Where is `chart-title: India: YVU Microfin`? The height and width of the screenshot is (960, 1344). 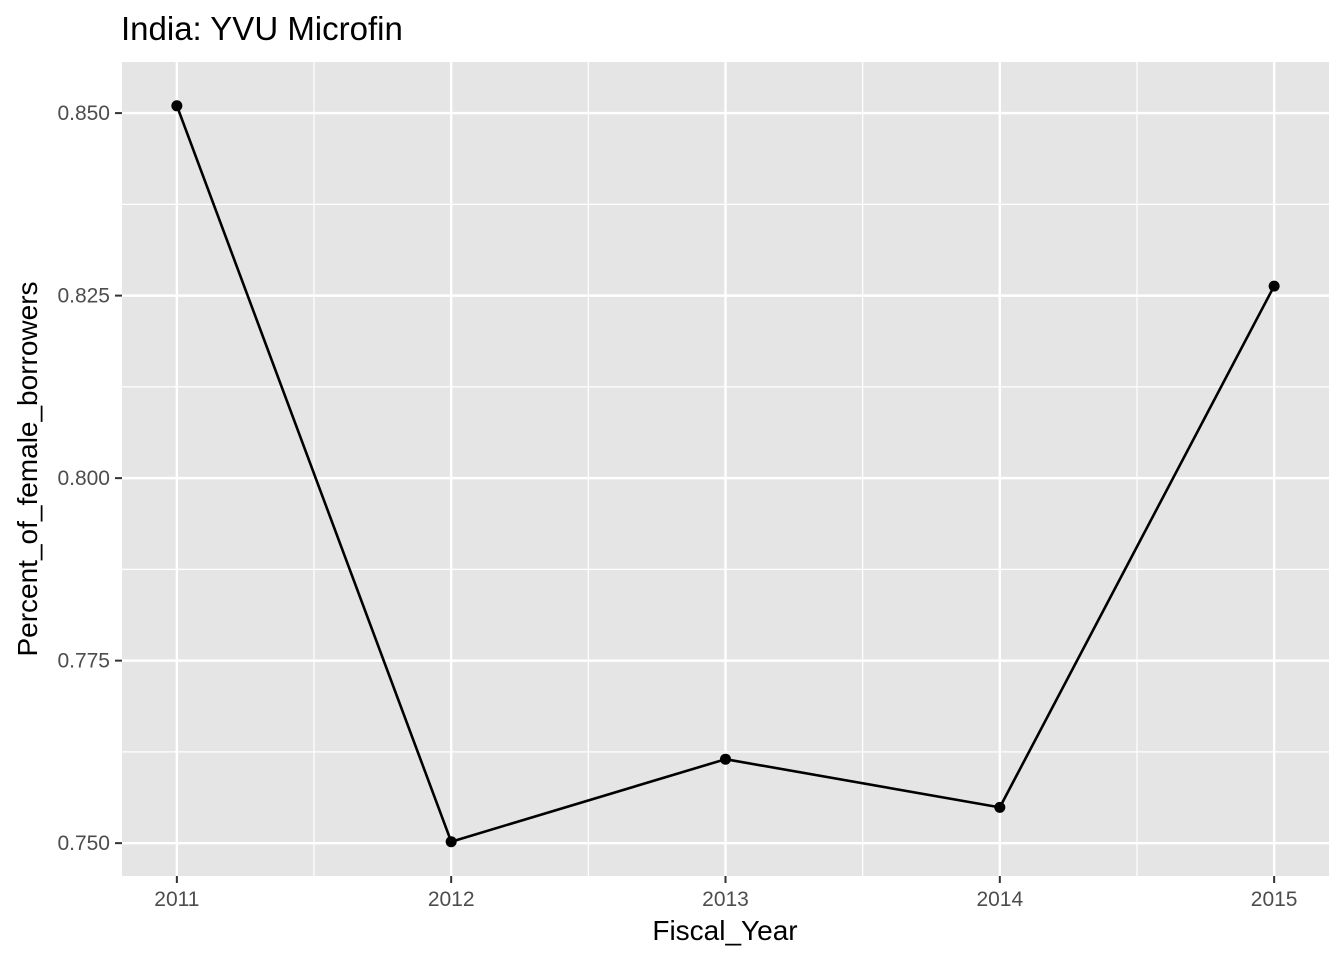 chart-title: India: YVU Microfin is located at coordinates (262, 28).